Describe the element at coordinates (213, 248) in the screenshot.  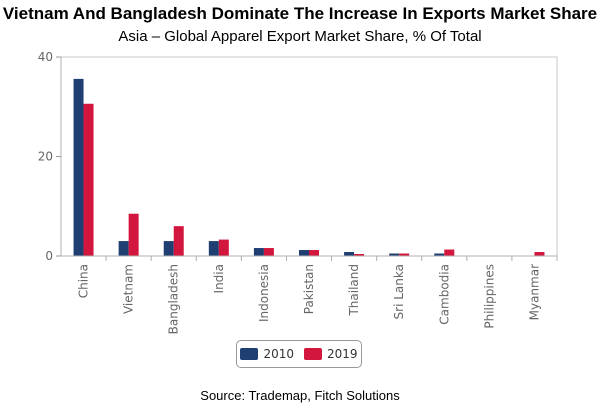
I see `bar-india-2010` at that location.